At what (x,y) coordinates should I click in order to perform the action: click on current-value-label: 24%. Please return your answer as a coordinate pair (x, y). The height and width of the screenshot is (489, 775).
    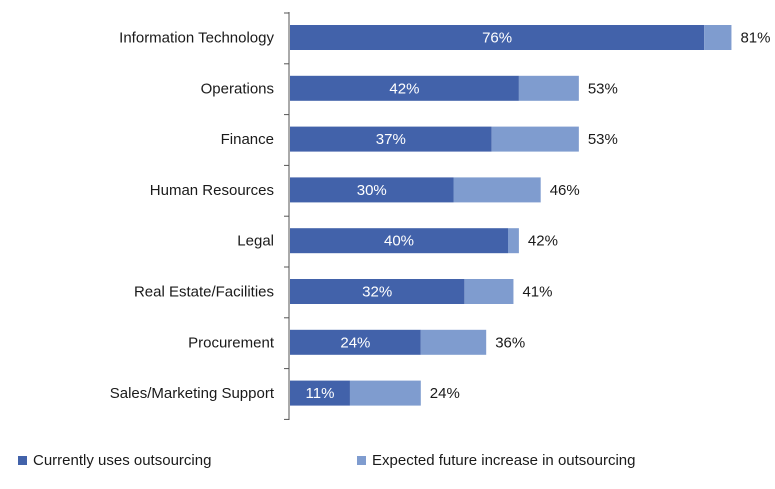
    Looking at the image, I should click on (355, 342).